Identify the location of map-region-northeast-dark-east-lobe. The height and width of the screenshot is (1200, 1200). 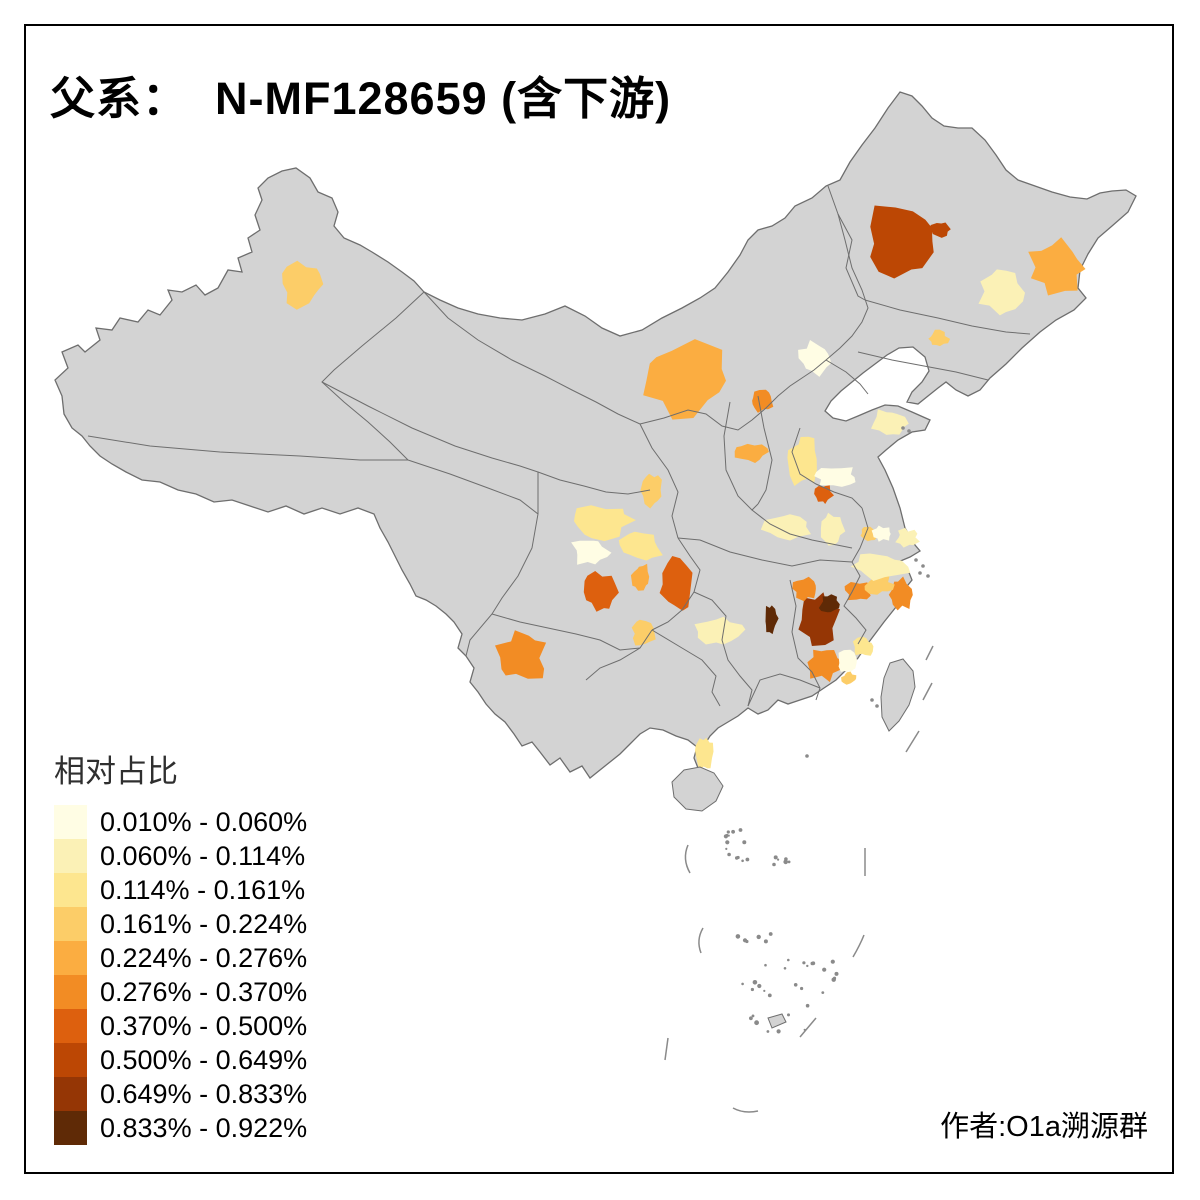
(940, 230).